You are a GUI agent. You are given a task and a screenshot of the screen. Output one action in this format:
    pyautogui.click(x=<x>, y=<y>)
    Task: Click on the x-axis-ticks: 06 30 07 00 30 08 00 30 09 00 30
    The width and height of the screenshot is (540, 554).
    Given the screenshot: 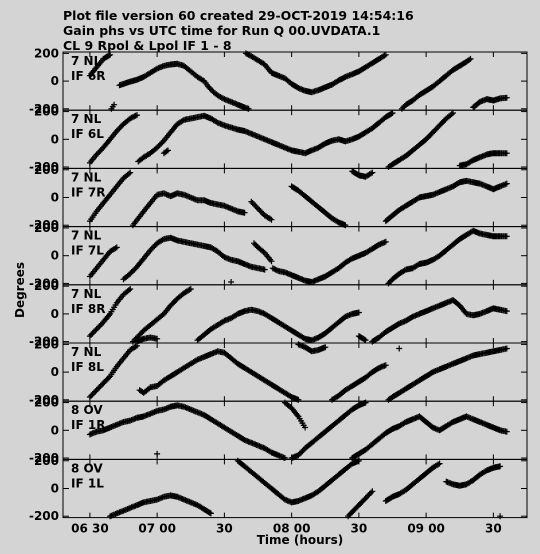 What is the action you would take?
    pyautogui.click(x=286, y=529)
    